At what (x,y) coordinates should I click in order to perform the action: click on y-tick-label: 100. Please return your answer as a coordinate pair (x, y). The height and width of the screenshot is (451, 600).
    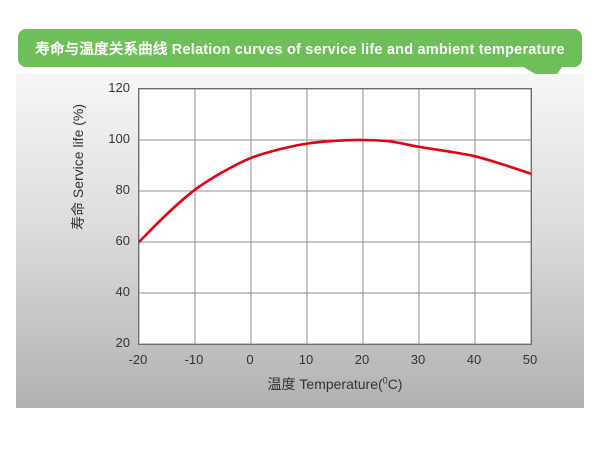
    Looking at the image, I should click on (119, 138).